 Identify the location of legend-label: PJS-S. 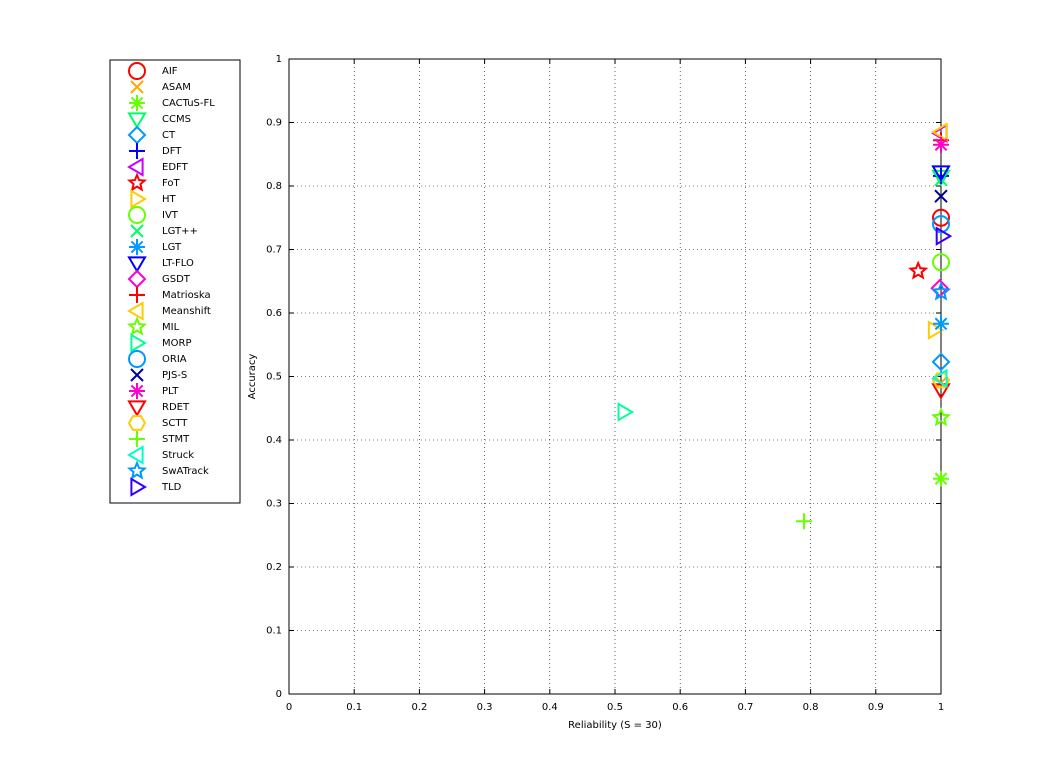
(174, 375).